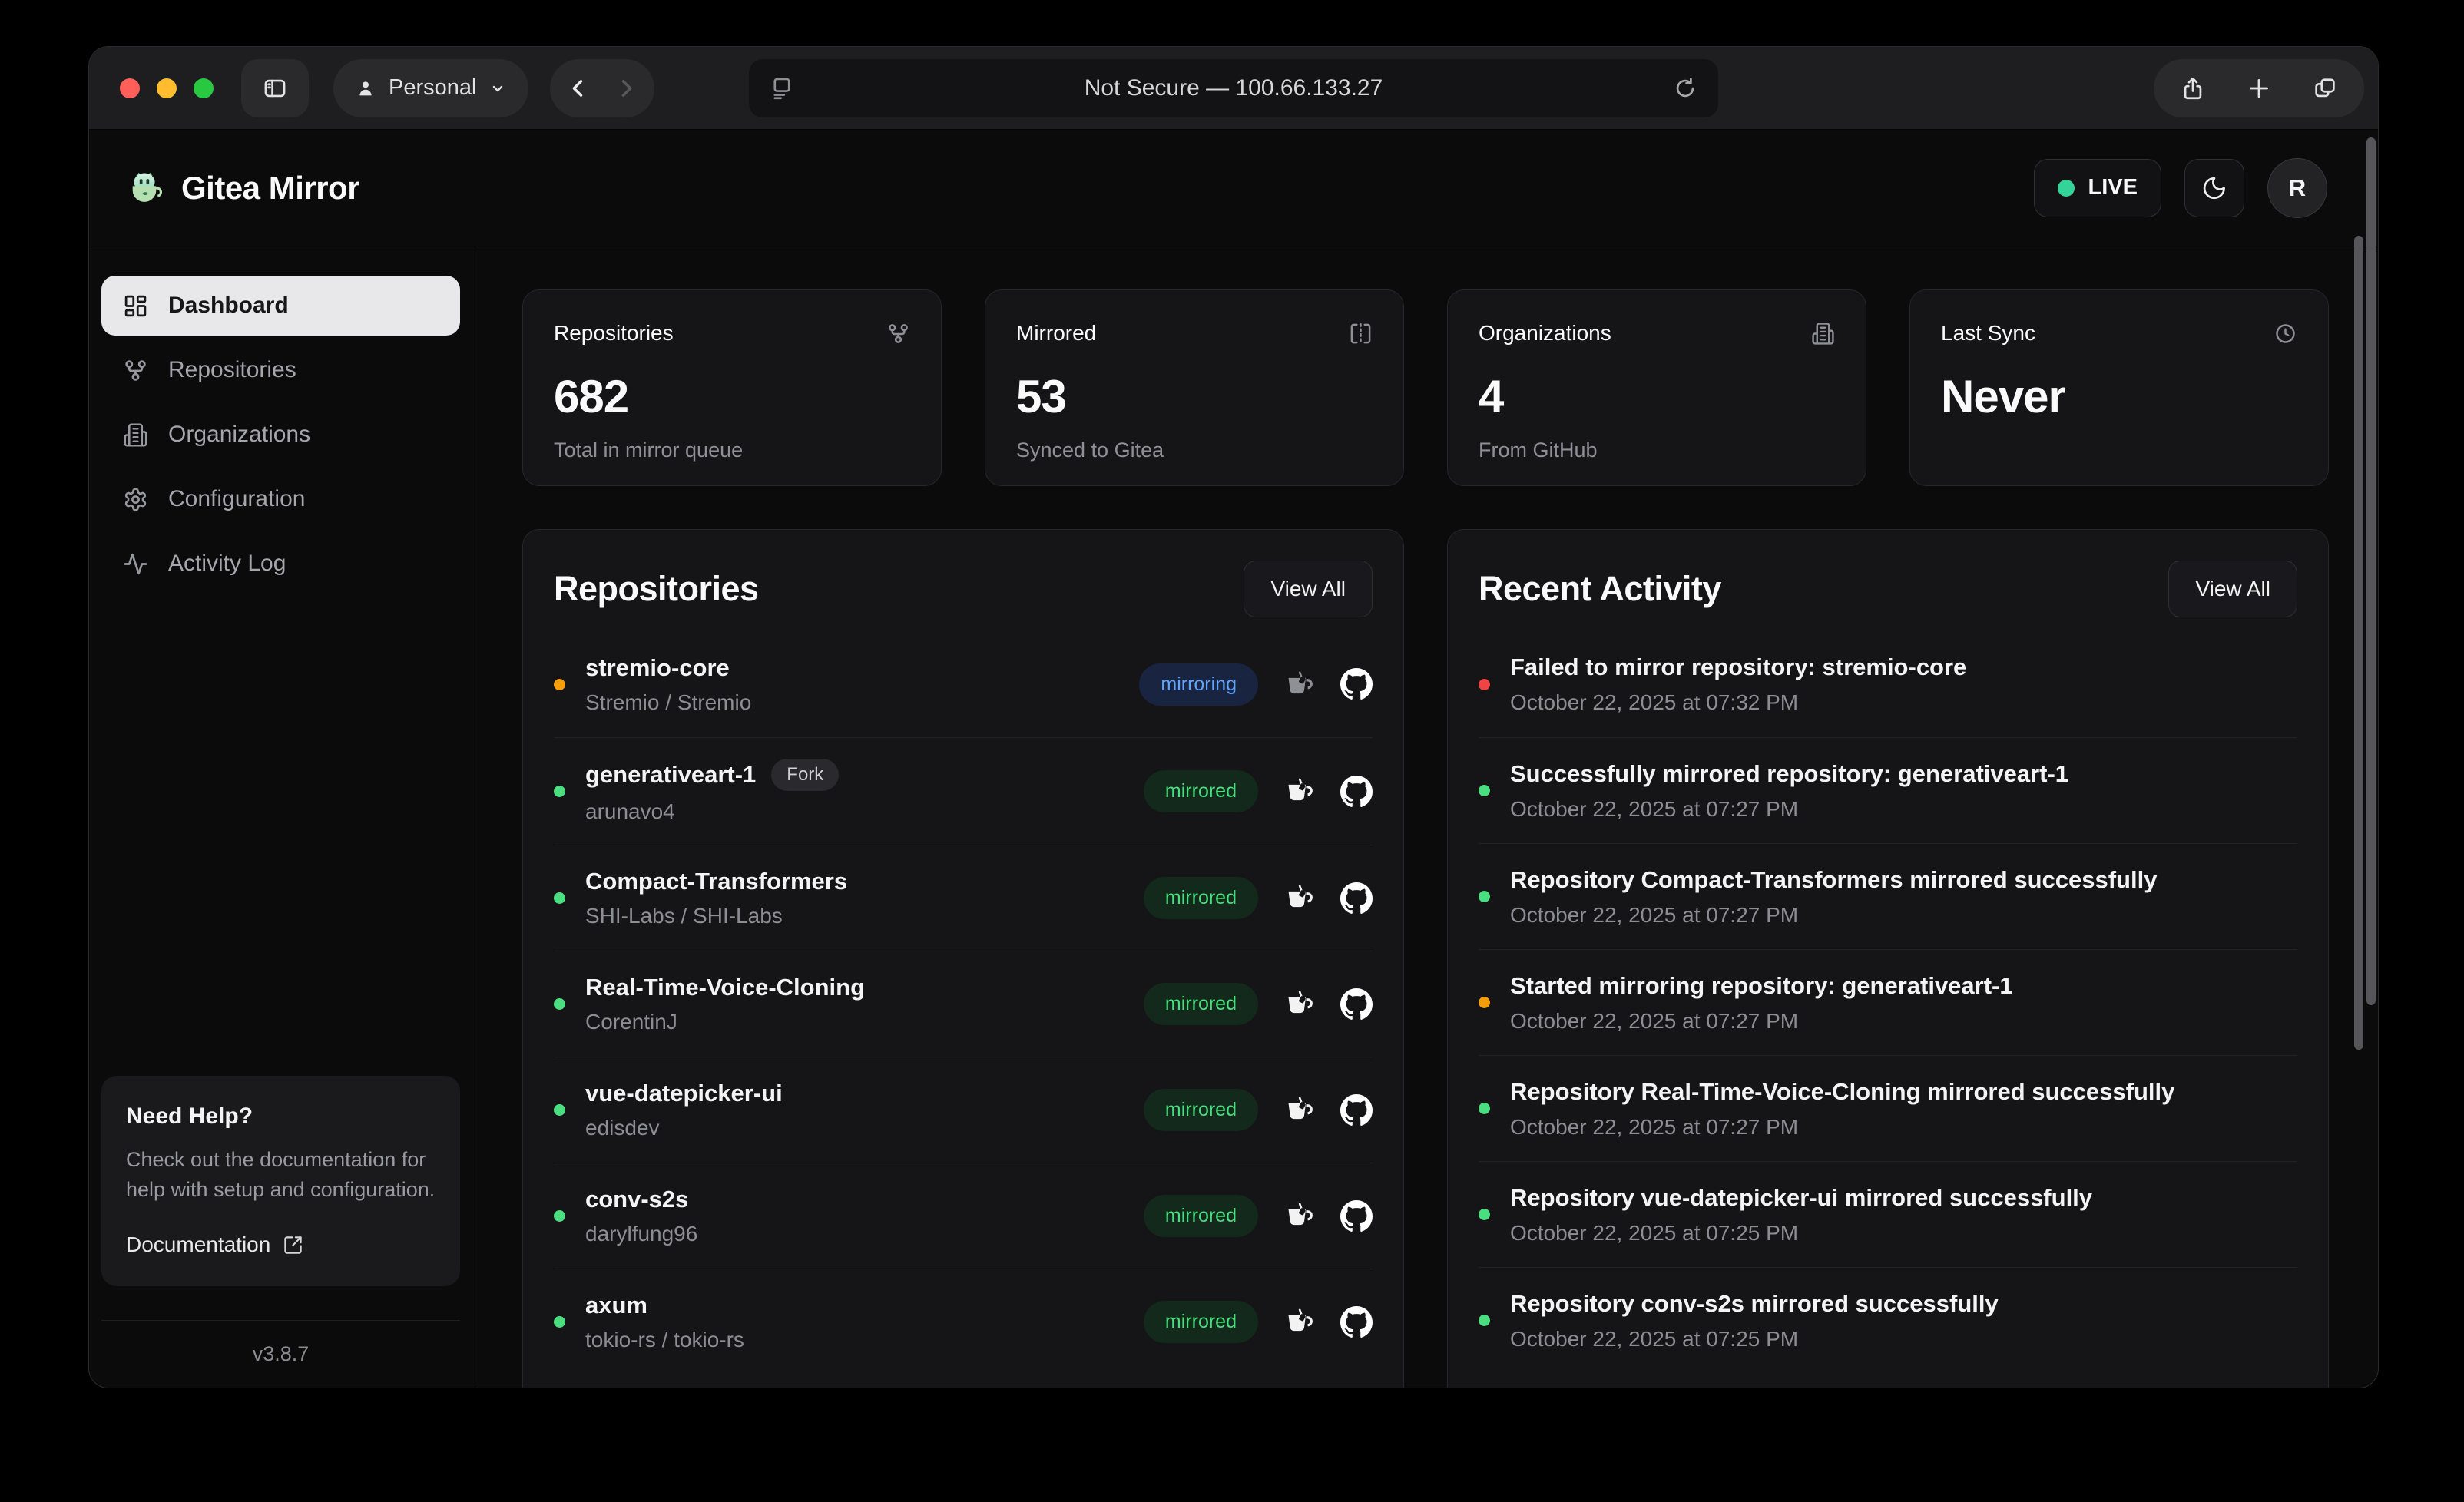  Describe the element at coordinates (280, 564) in the screenshot. I see `sidebar-item-activity-log: Activity Log` at that location.